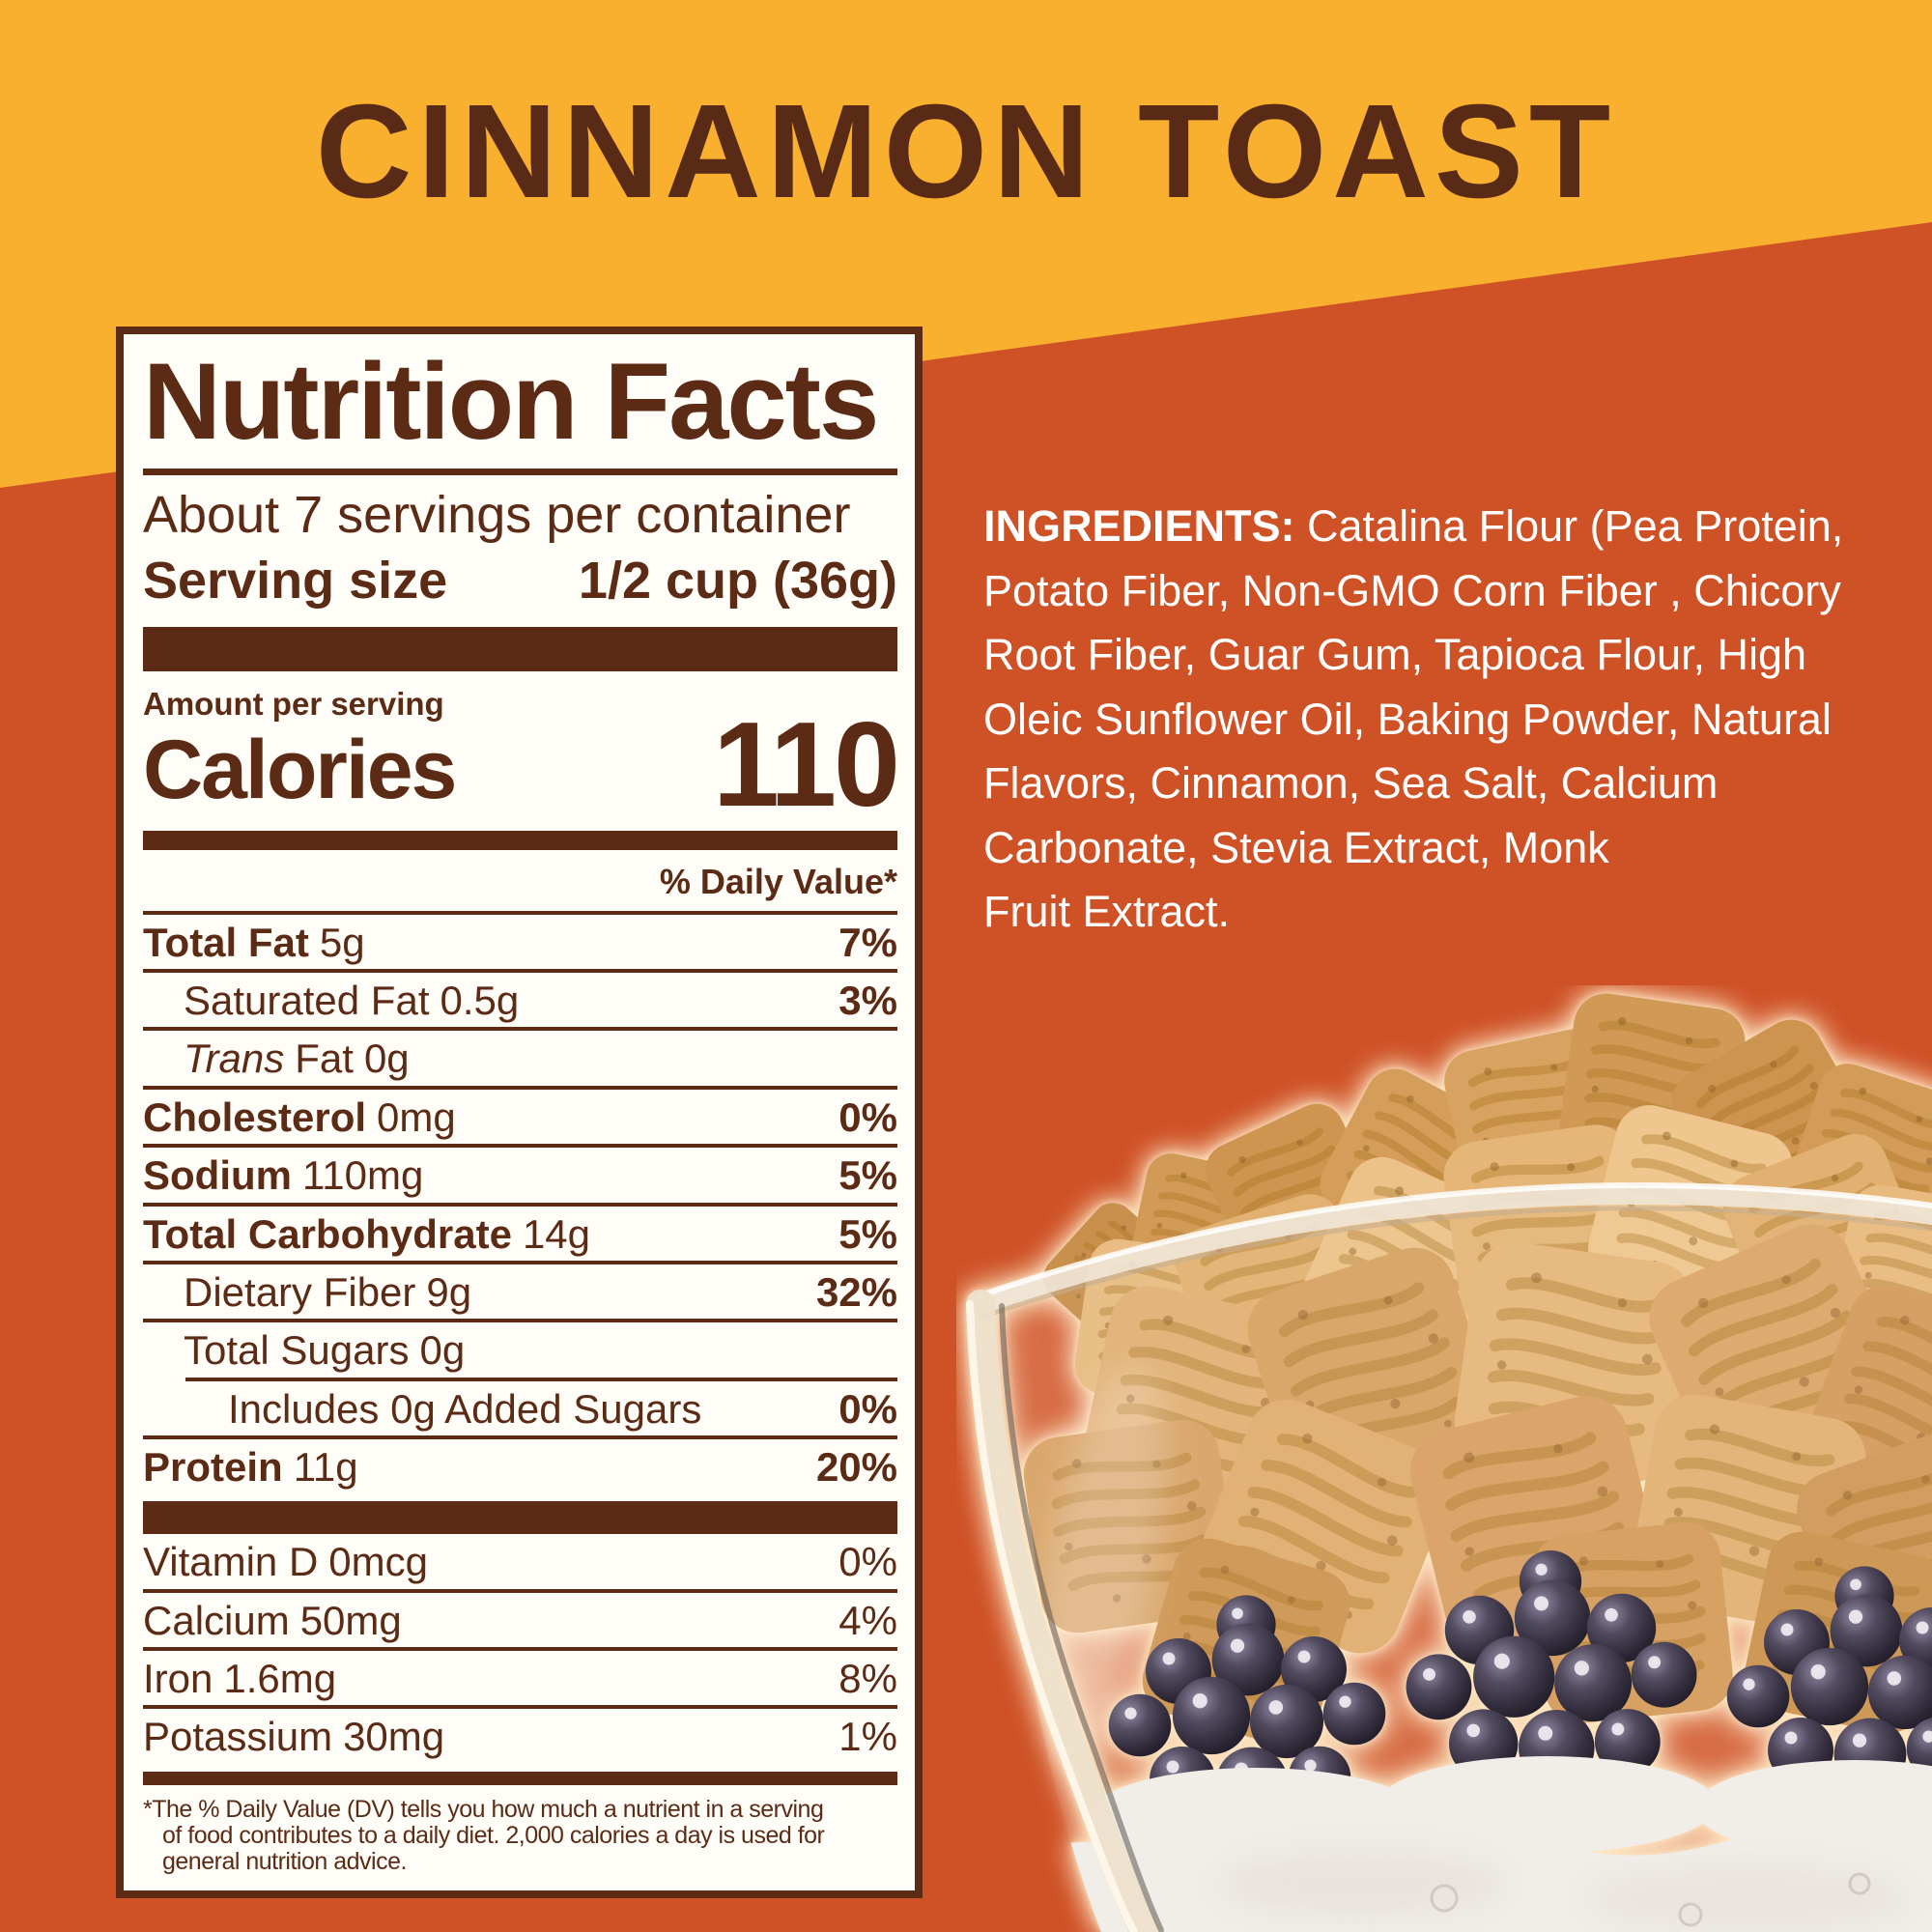  I want to click on serving-size-row: Serving size 1/2 cup (36g), so click(520, 581).